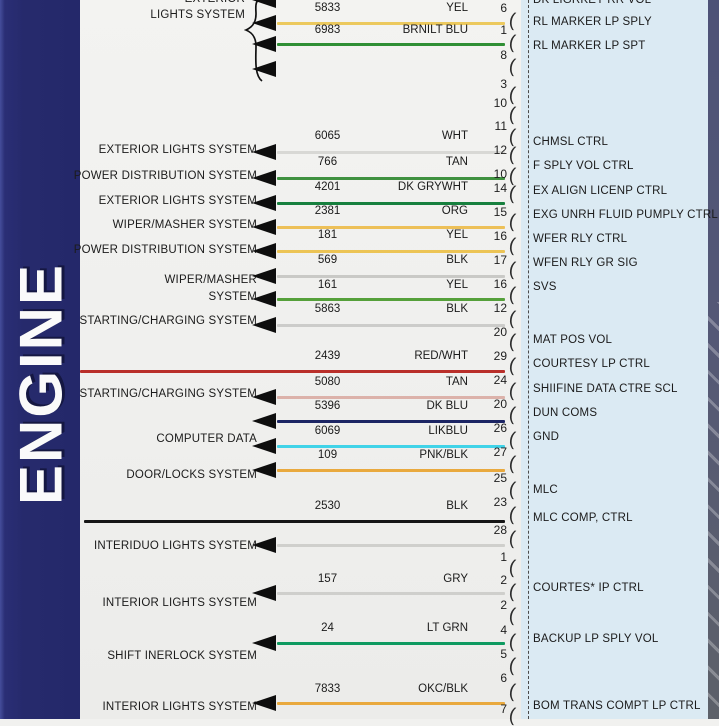 The height and width of the screenshot is (726, 719). Describe the element at coordinates (596, 639) in the screenshot. I see `signal-name: BACKUP LP SPLY VOL` at that location.